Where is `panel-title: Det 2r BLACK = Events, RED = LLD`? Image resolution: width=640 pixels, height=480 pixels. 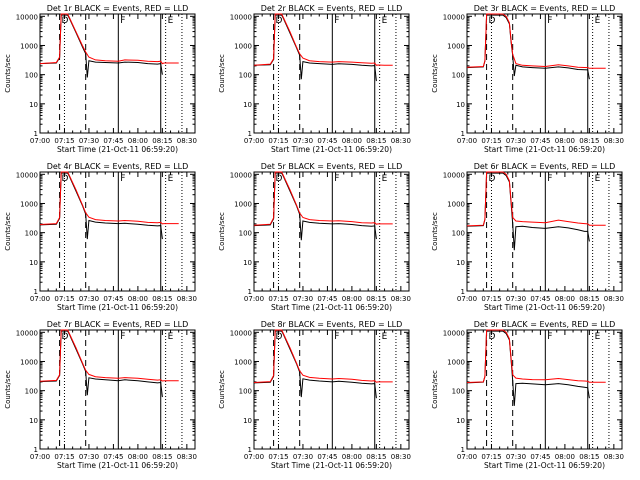 panel-title: Det 2r BLACK = Events, RED = LLD is located at coordinates (332, 8).